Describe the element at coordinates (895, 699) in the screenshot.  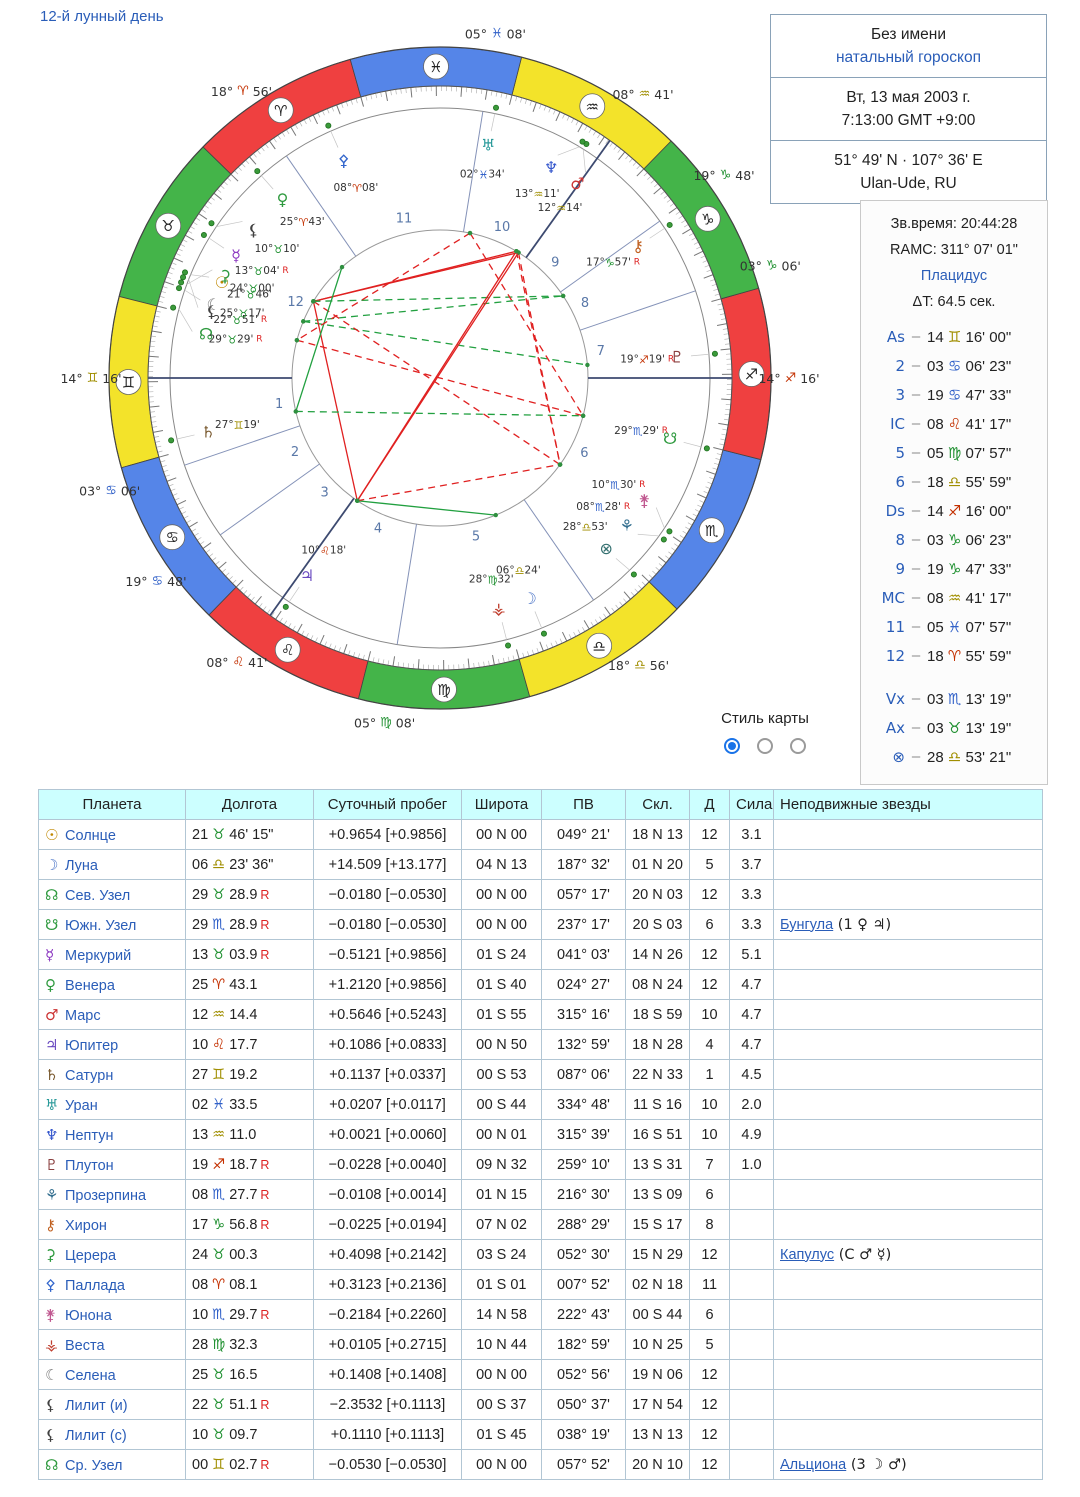
I see `house-label-link: Vx` at that location.